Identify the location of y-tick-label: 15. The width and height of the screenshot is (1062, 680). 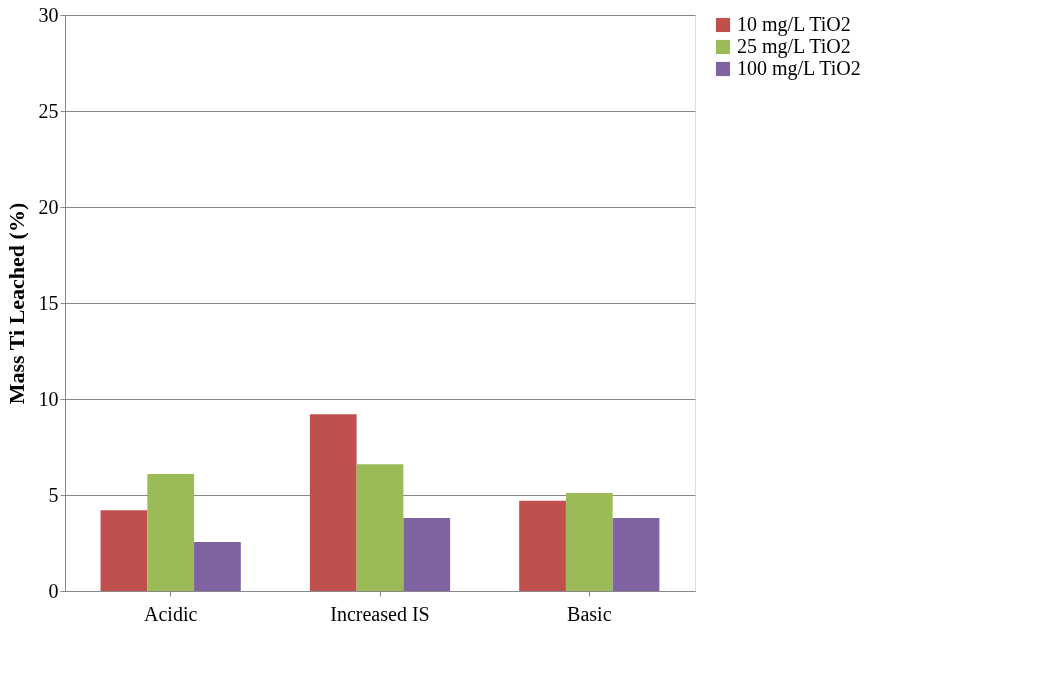
(48, 302).